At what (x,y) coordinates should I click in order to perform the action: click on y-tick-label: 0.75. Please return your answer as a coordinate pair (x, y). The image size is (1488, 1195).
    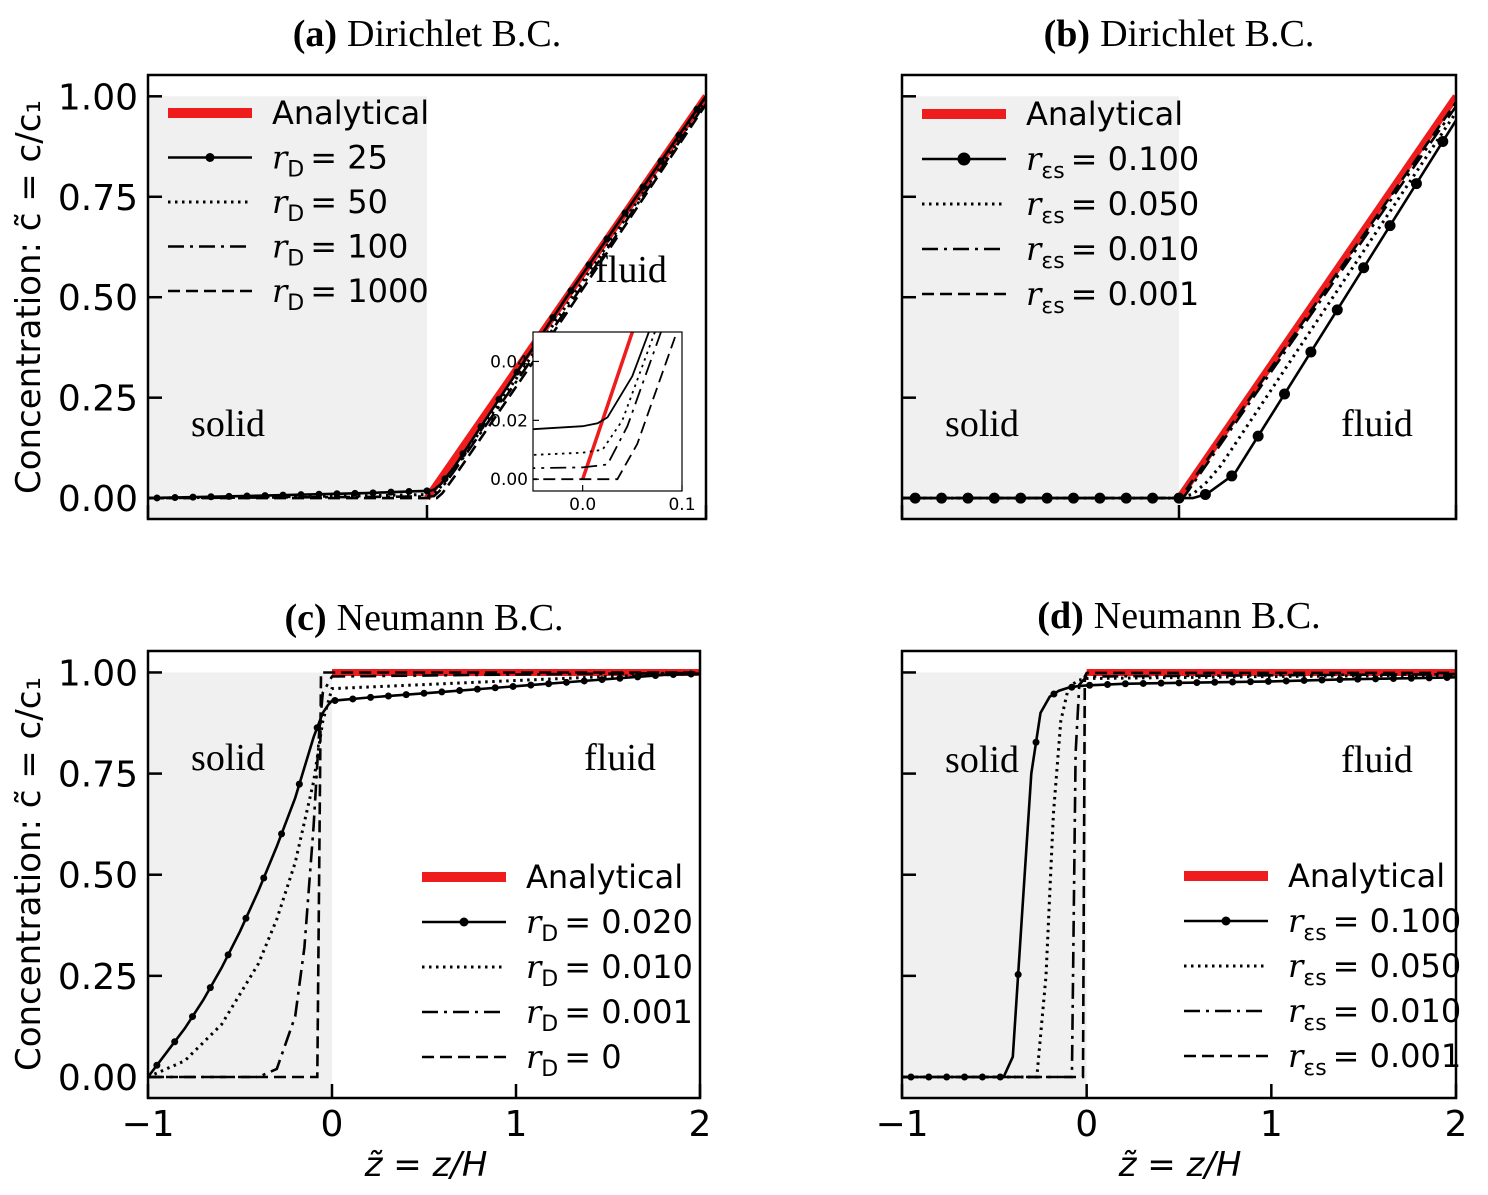
    Looking at the image, I should click on (98, 198).